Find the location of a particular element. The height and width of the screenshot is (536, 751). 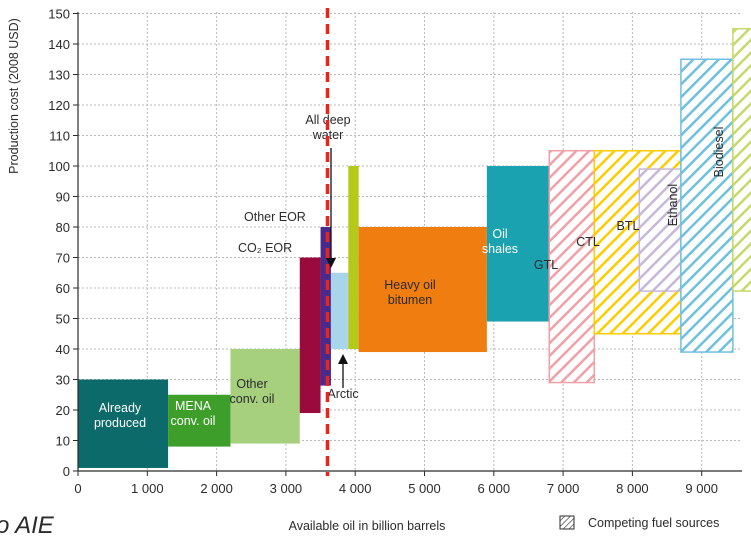

label-other-conv: Other is located at coordinates (251, 384).